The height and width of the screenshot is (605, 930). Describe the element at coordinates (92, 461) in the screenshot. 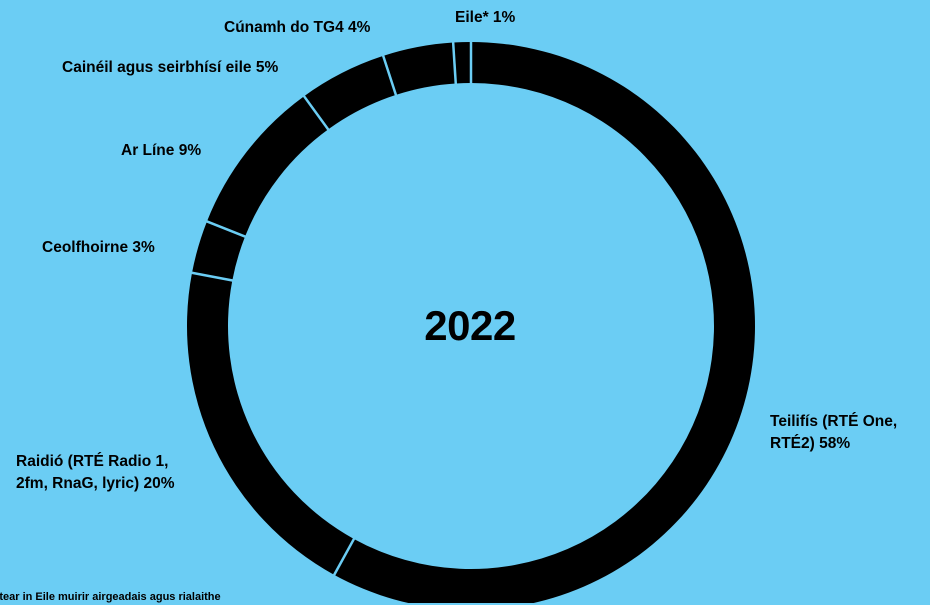

I see `label-raidio-line1: Raidió (RTÉ Radio 1,` at that location.